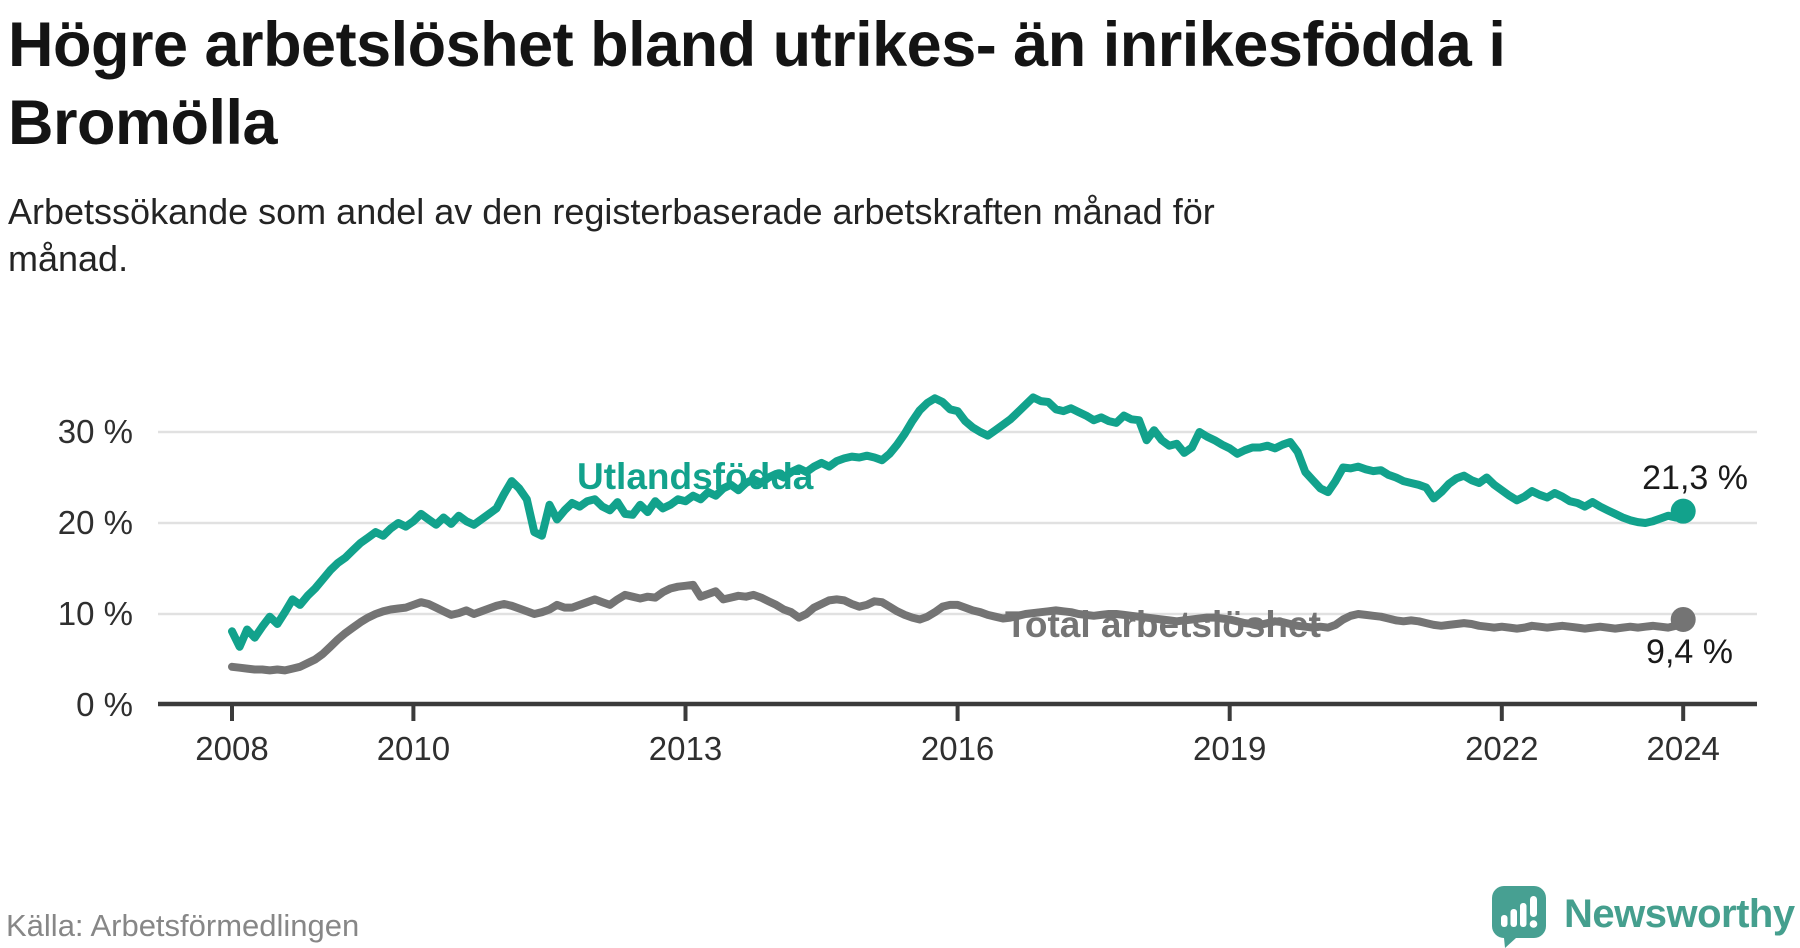 This screenshot has width=1800, height=948. Describe the element at coordinates (231, 748) in the screenshot. I see `x-tick-label-2008: 2008` at that location.